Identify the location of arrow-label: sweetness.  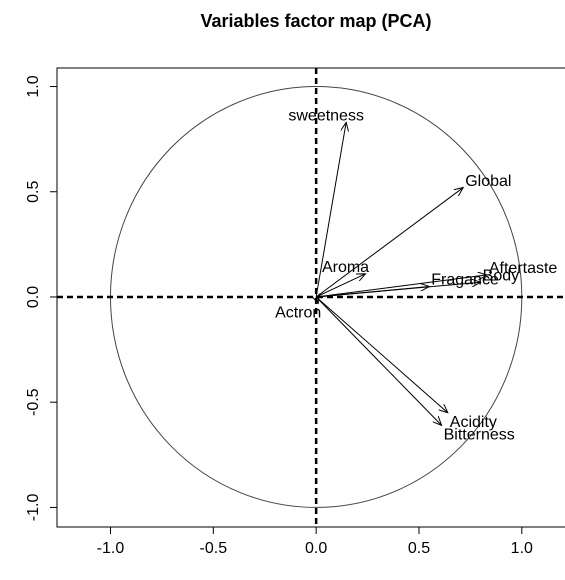
(326, 116).